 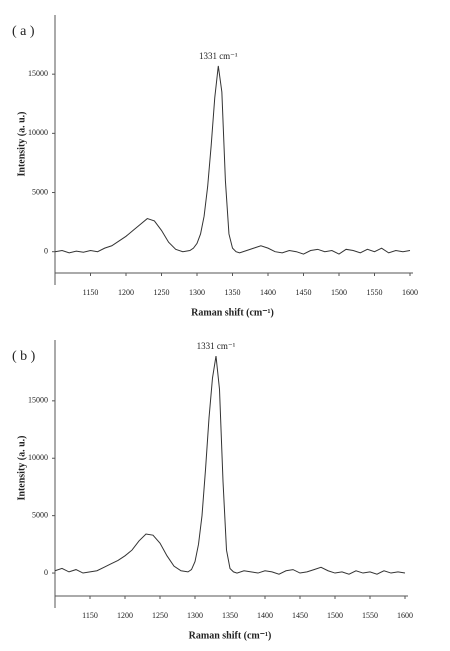 What do you see at coordinates (23, 31) in the screenshot?
I see `panel-label: ( a )` at bounding box center [23, 31].